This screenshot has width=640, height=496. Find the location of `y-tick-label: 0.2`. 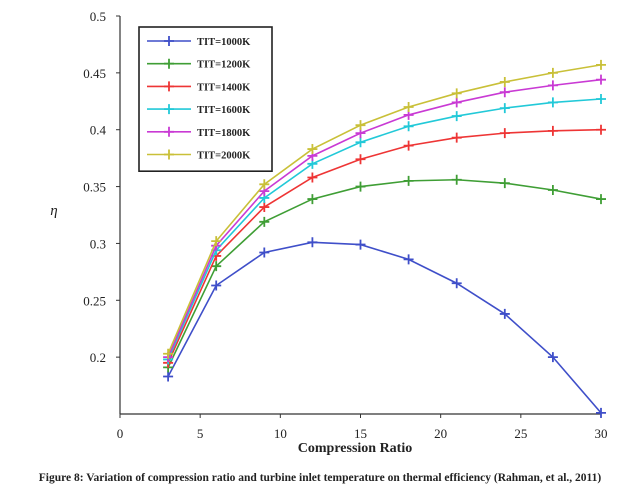

y-tick-label: 0.2 is located at coordinates (98, 357).